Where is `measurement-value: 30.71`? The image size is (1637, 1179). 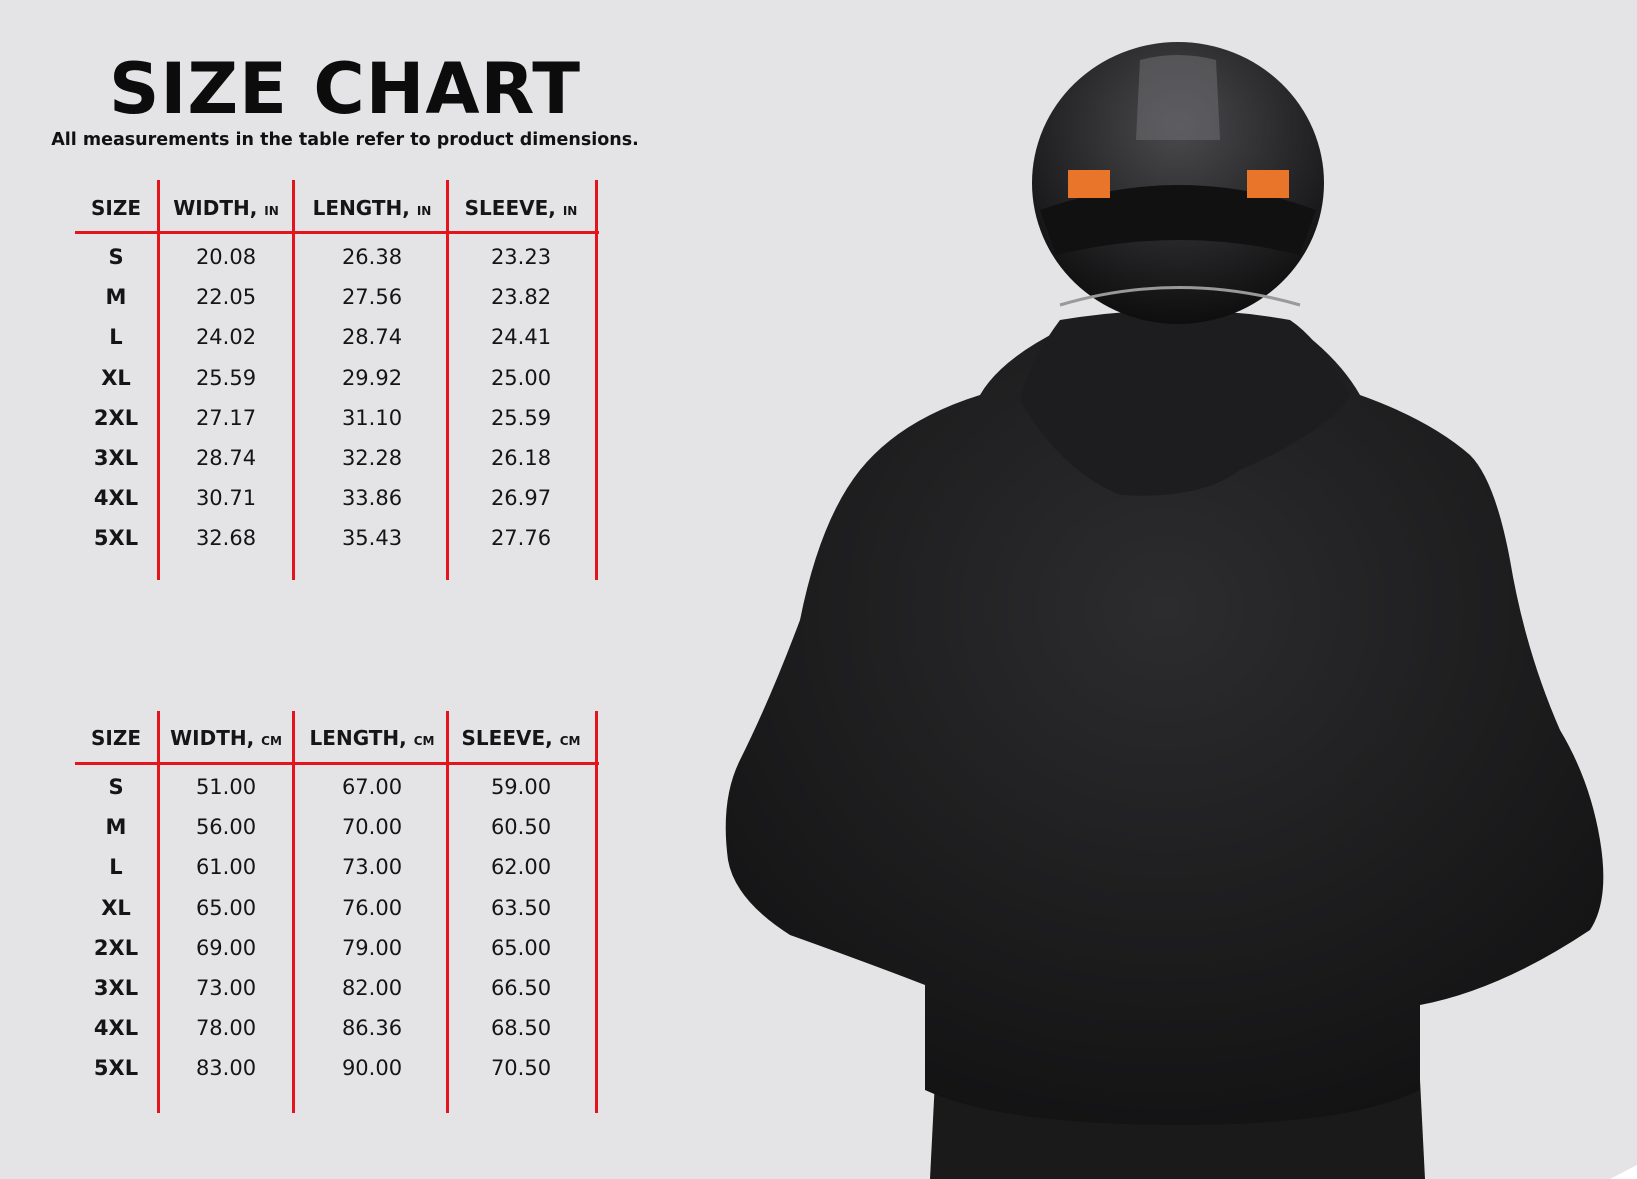 measurement-value: 30.71 is located at coordinates (226, 498).